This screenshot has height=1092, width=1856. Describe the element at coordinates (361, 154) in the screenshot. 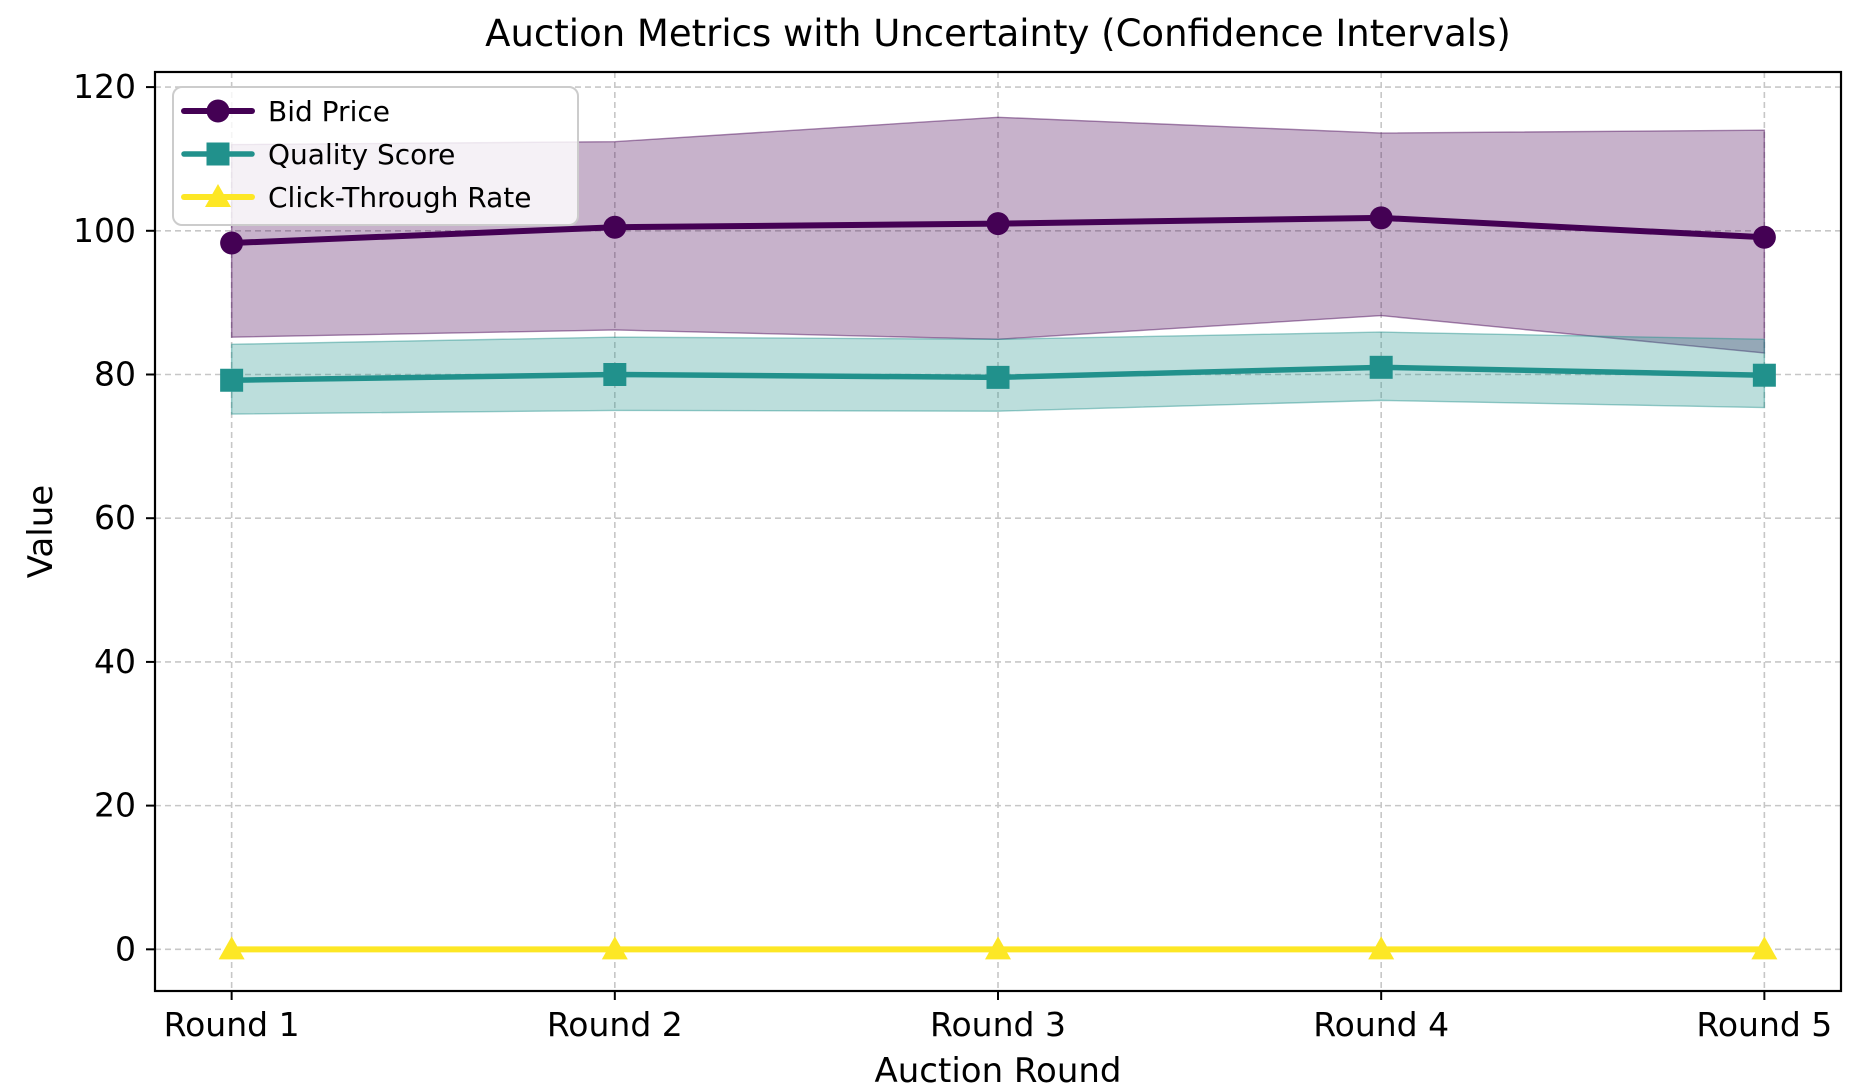

I see `legend-item-label: Quality Score` at that location.